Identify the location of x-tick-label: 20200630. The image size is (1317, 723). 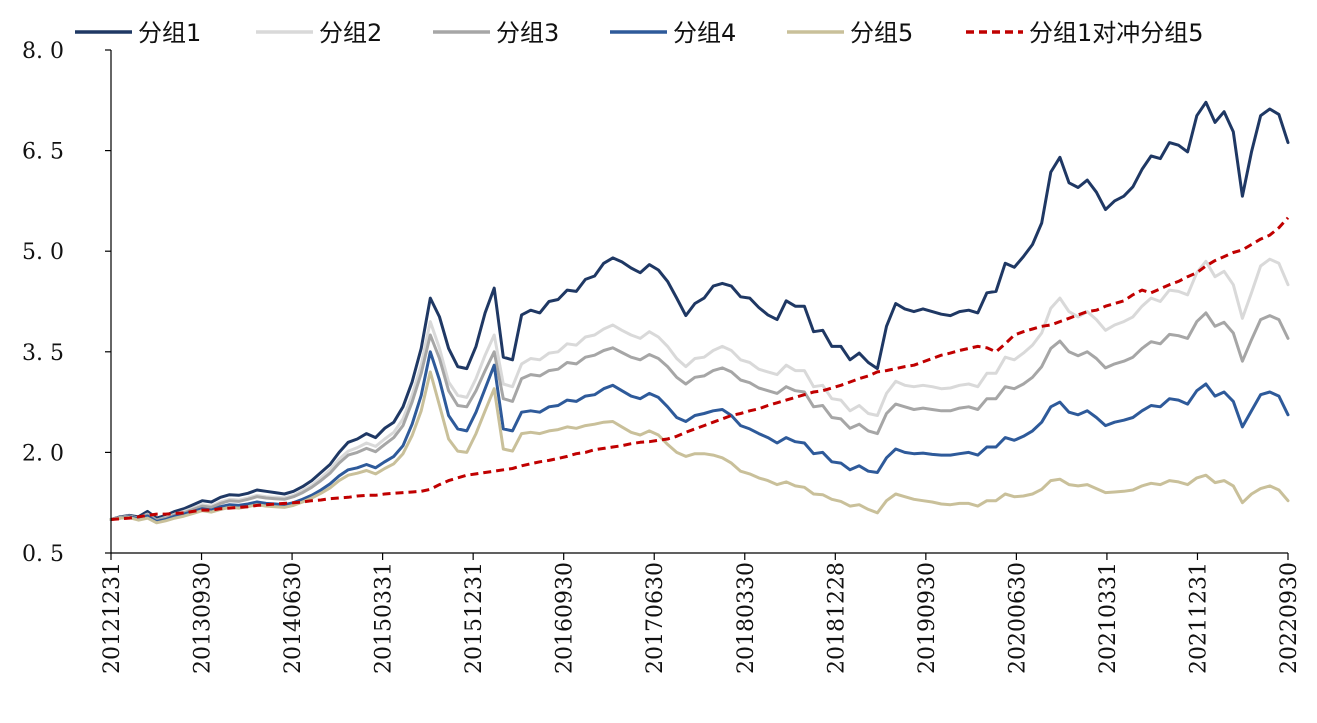
(1017, 618).